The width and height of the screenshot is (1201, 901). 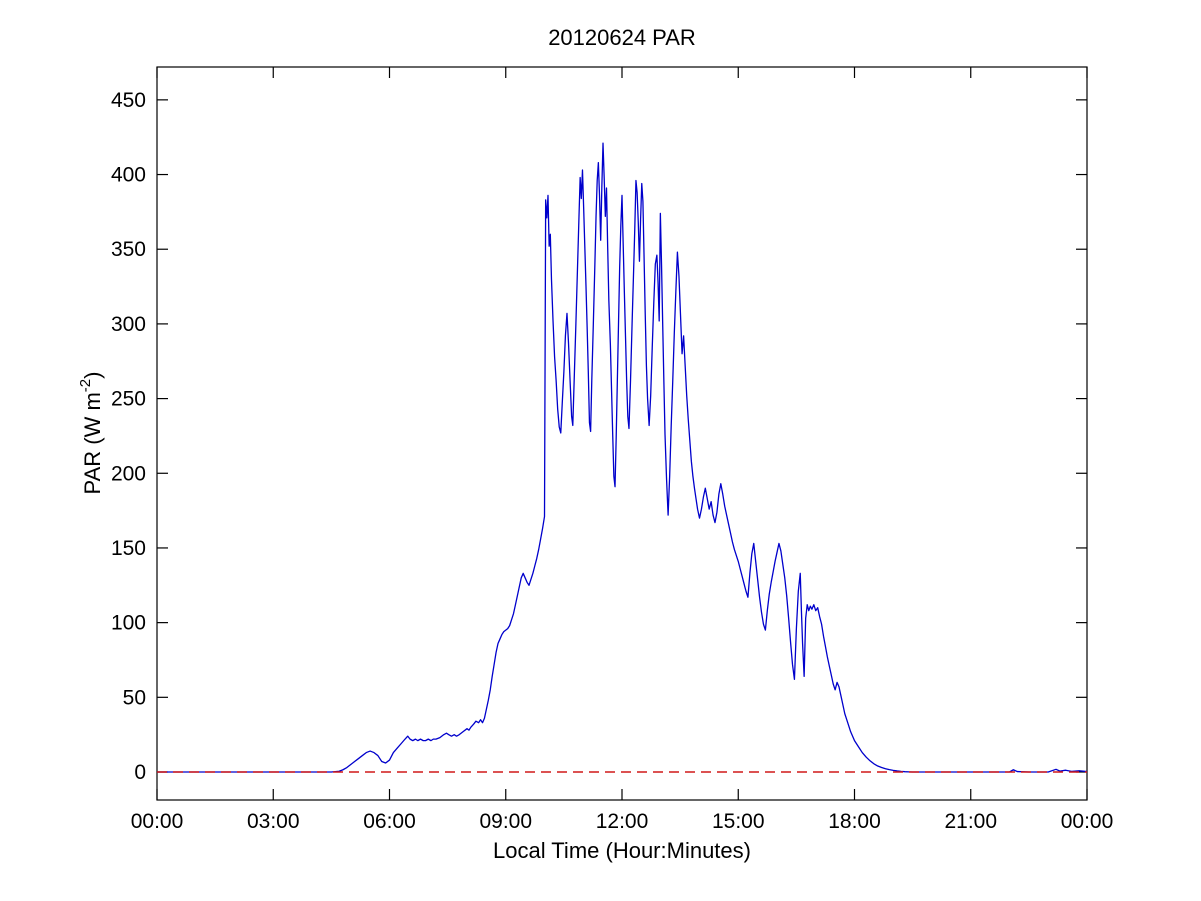 What do you see at coordinates (389, 821) in the screenshot?
I see `x-tick-label: 06:00` at bounding box center [389, 821].